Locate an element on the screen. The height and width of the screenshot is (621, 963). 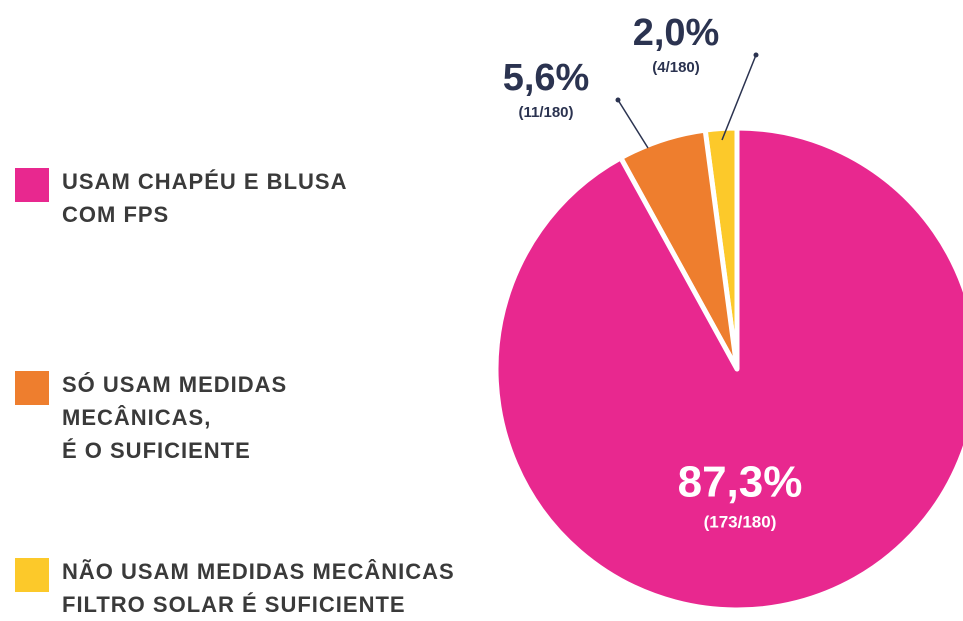
value-label: 5,6% is located at coordinates (546, 78).